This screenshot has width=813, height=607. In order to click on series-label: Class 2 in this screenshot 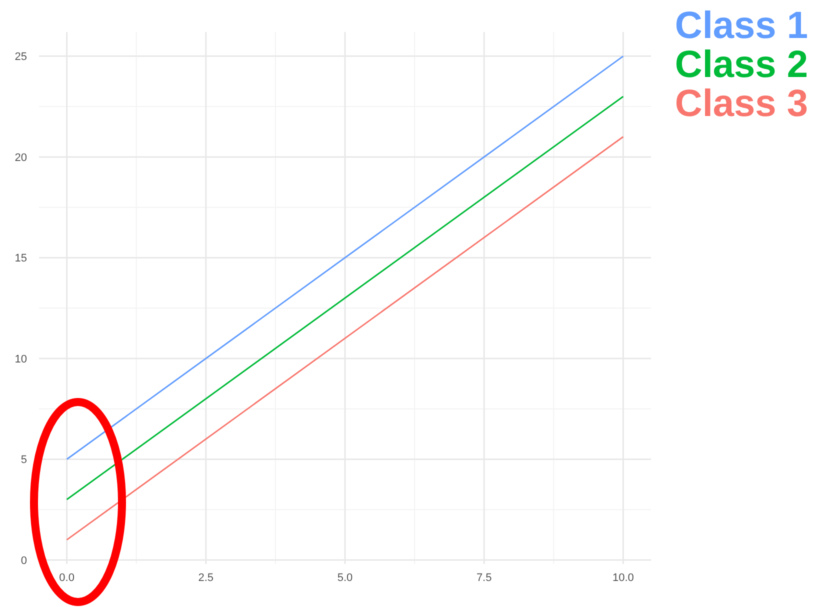, I will do `click(741, 65)`.